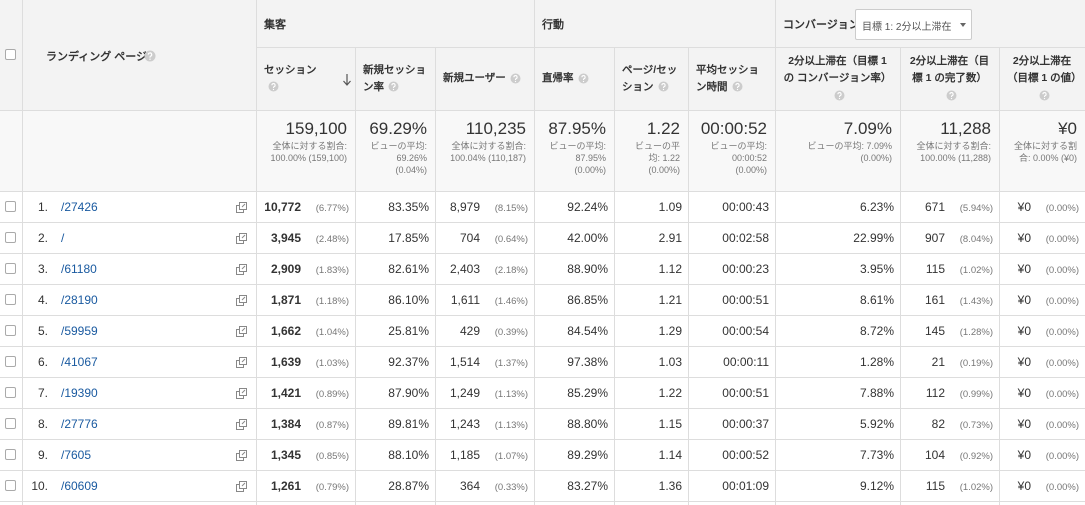 Image resolution: width=1085 pixels, height=505 pixels. What do you see at coordinates (949, 362) in the screenshot?
I see `metric-cell: 21 (0.19%)` at bounding box center [949, 362].